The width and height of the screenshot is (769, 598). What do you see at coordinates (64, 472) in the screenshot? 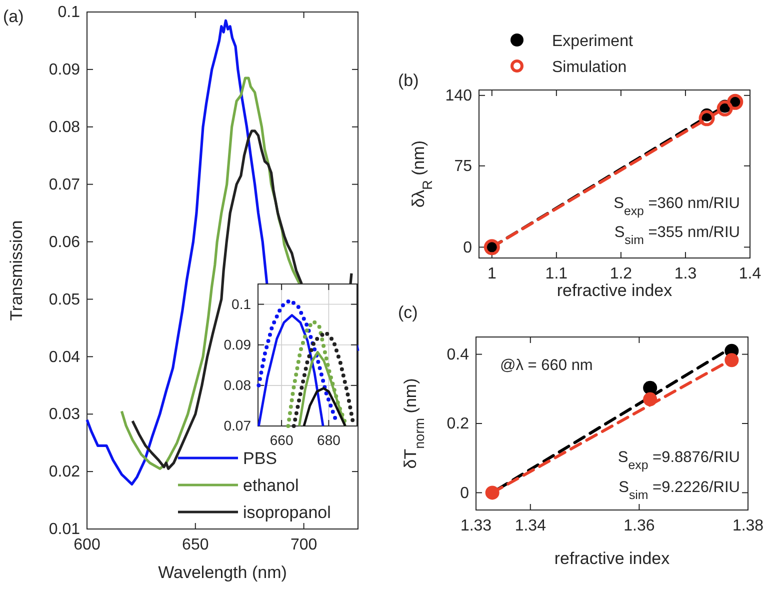
I see `y-tick-label: 0.02` at bounding box center [64, 472].